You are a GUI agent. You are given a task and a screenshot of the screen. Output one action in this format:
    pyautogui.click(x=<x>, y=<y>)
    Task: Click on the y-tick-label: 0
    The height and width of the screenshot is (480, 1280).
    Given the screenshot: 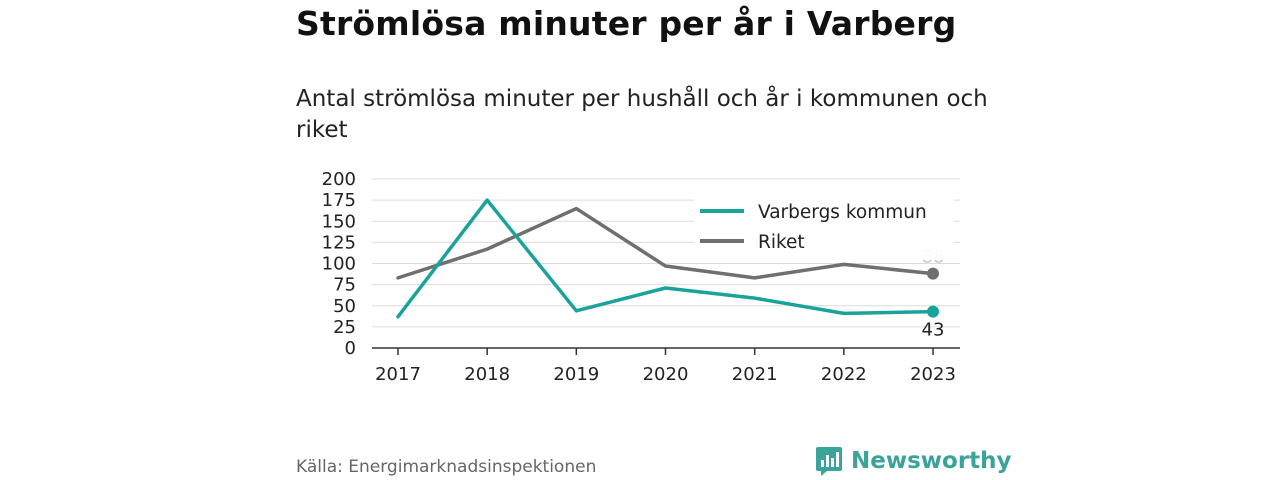 What is the action you would take?
    pyautogui.click(x=350, y=348)
    